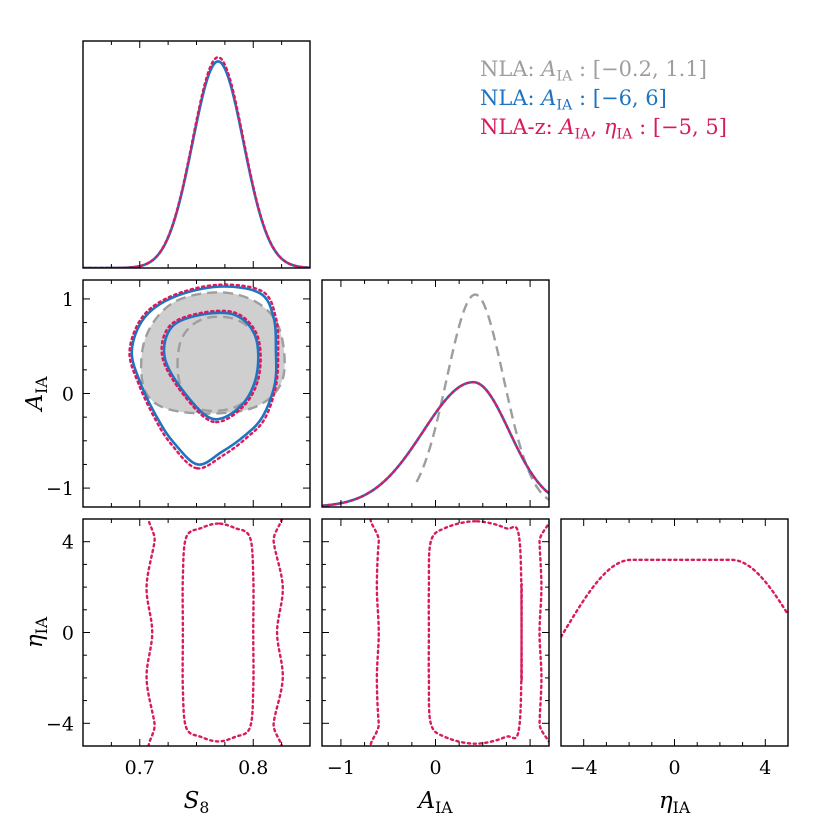 This screenshot has height=830, width=830. I want to click on x-axis-label-S8: S8, so click(197, 802).